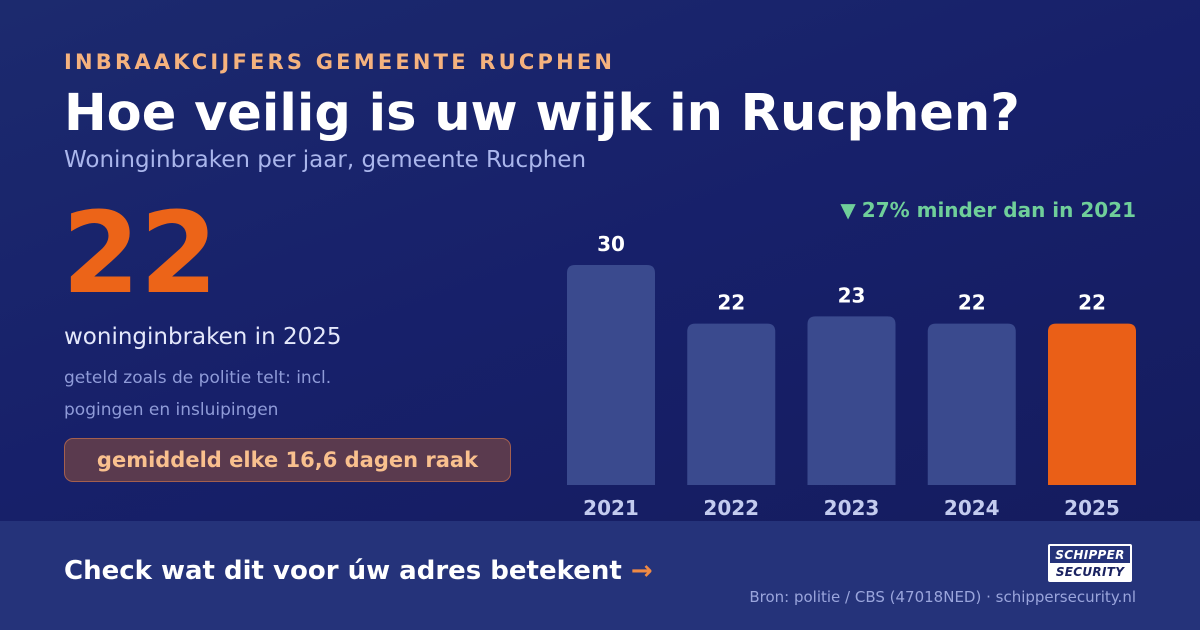 The width and height of the screenshot is (1200, 630). I want to click on eyebrow-label: INBRAAKCIJFERS GEMEENTE RUCPHEN, so click(340, 62).